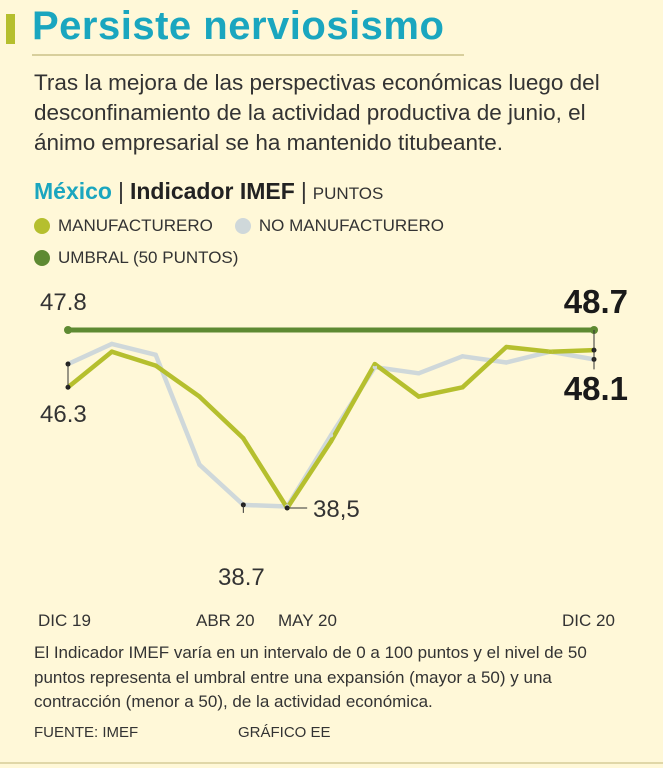 The image size is (663, 768). What do you see at coordinates (336, 509) in the screenshot?
I see `annotation-man-min: 38,5` at bounding box center [336, 509].